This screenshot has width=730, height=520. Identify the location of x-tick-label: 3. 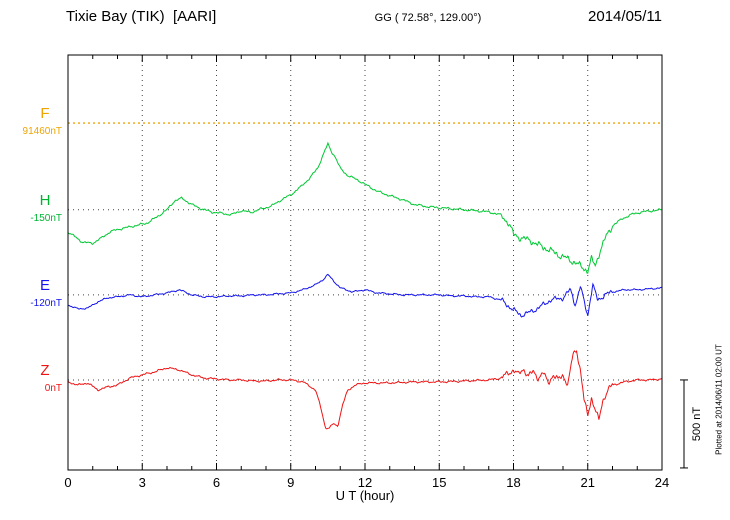
(142, 482).